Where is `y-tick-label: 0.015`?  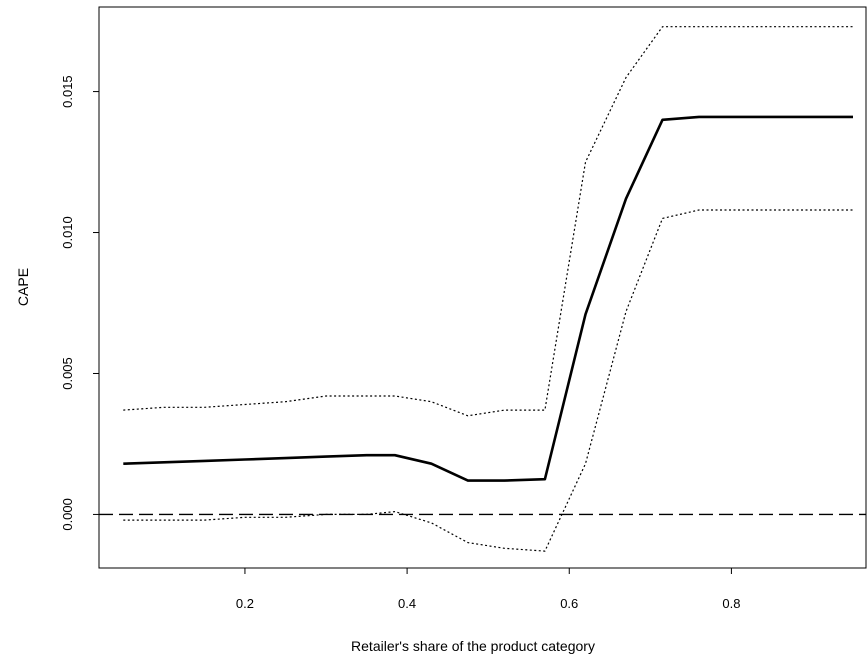
y-tick-label: 0.015 is located at coordinates (67, 91).